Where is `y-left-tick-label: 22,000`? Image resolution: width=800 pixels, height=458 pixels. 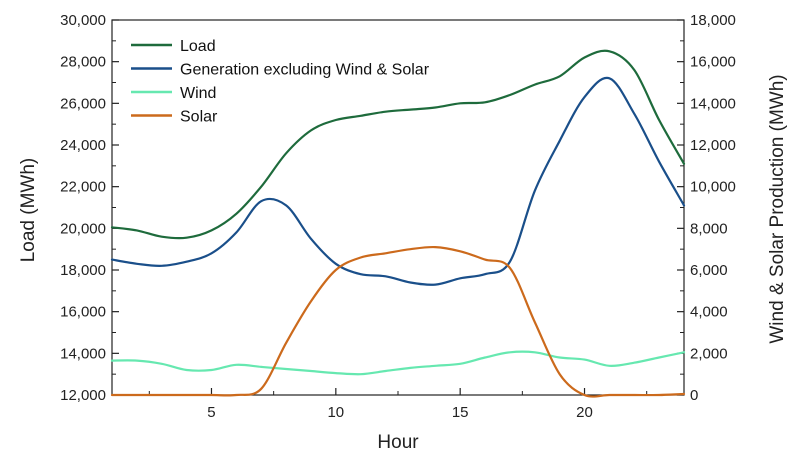
y-left-tick-label: 22,000 is located at coordinates (83, 187).